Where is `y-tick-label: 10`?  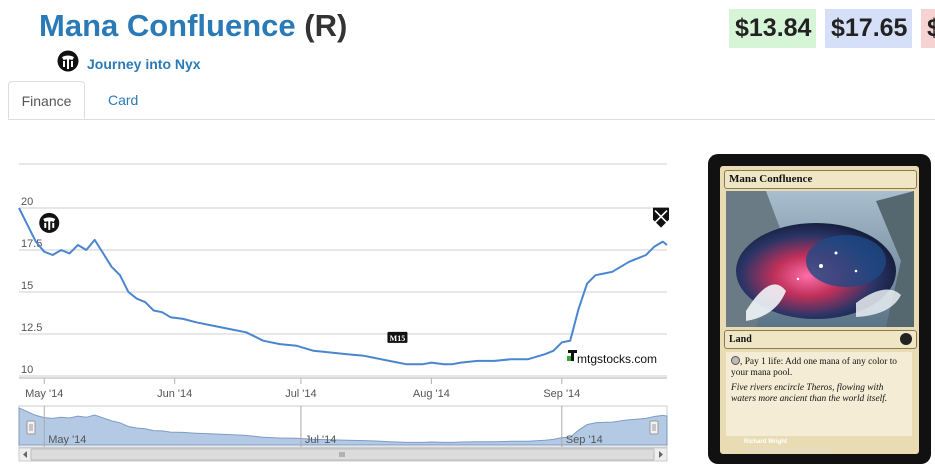 y-tick-label: 10 is located at coordinates (27, 370).